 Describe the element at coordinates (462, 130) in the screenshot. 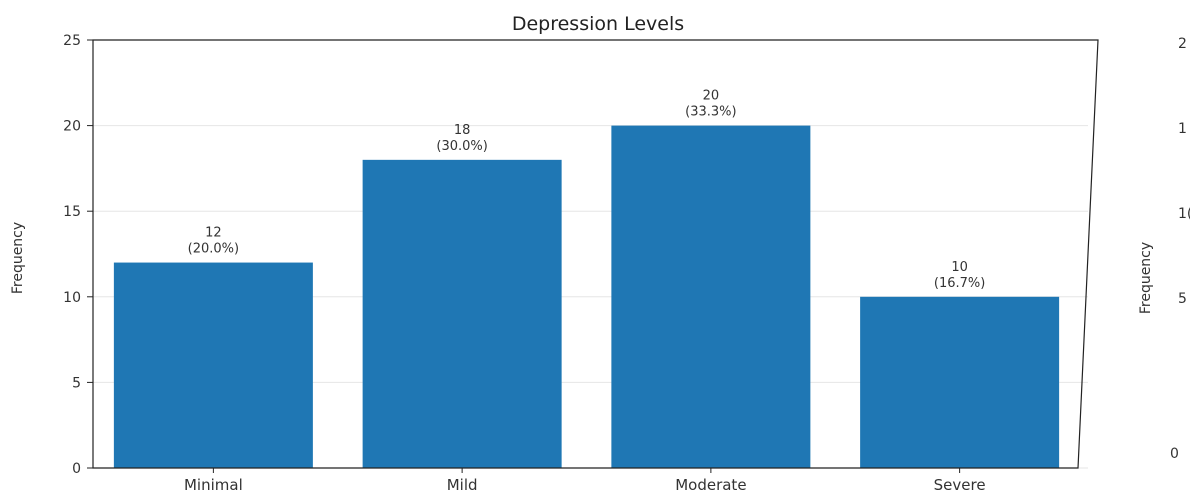

I see `data-label-value: 18` at that location.